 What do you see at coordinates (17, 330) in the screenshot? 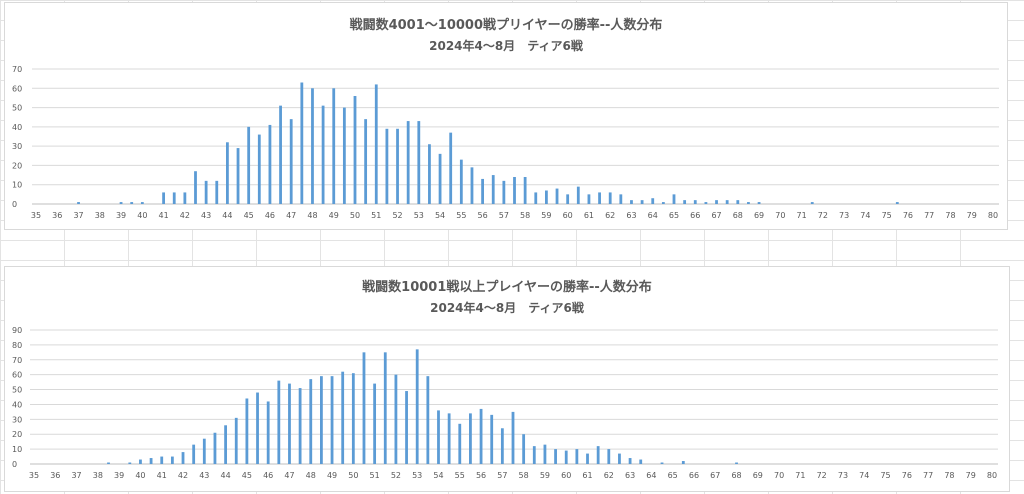
I see `y-tick-label: 90` at bounding box center [17, 330].